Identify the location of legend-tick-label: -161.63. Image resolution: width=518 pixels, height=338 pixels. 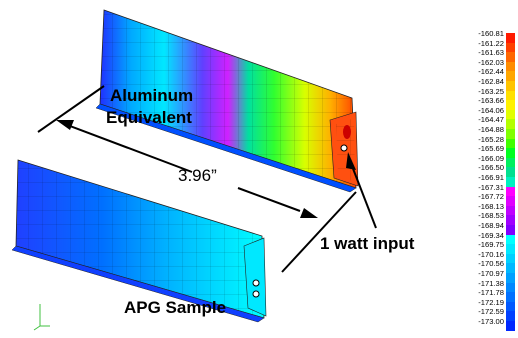
(491, 53).